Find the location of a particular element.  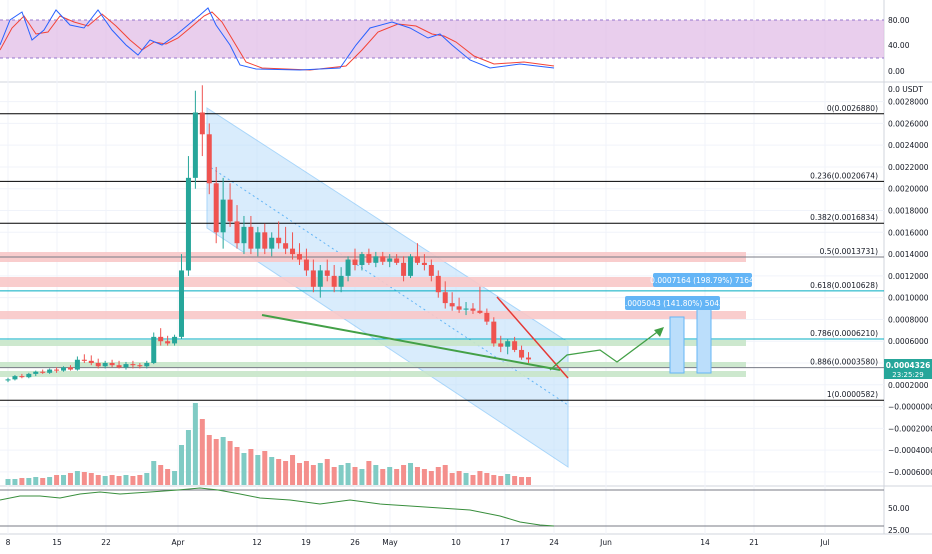

stoch-band is located at coordinates (442, 39).